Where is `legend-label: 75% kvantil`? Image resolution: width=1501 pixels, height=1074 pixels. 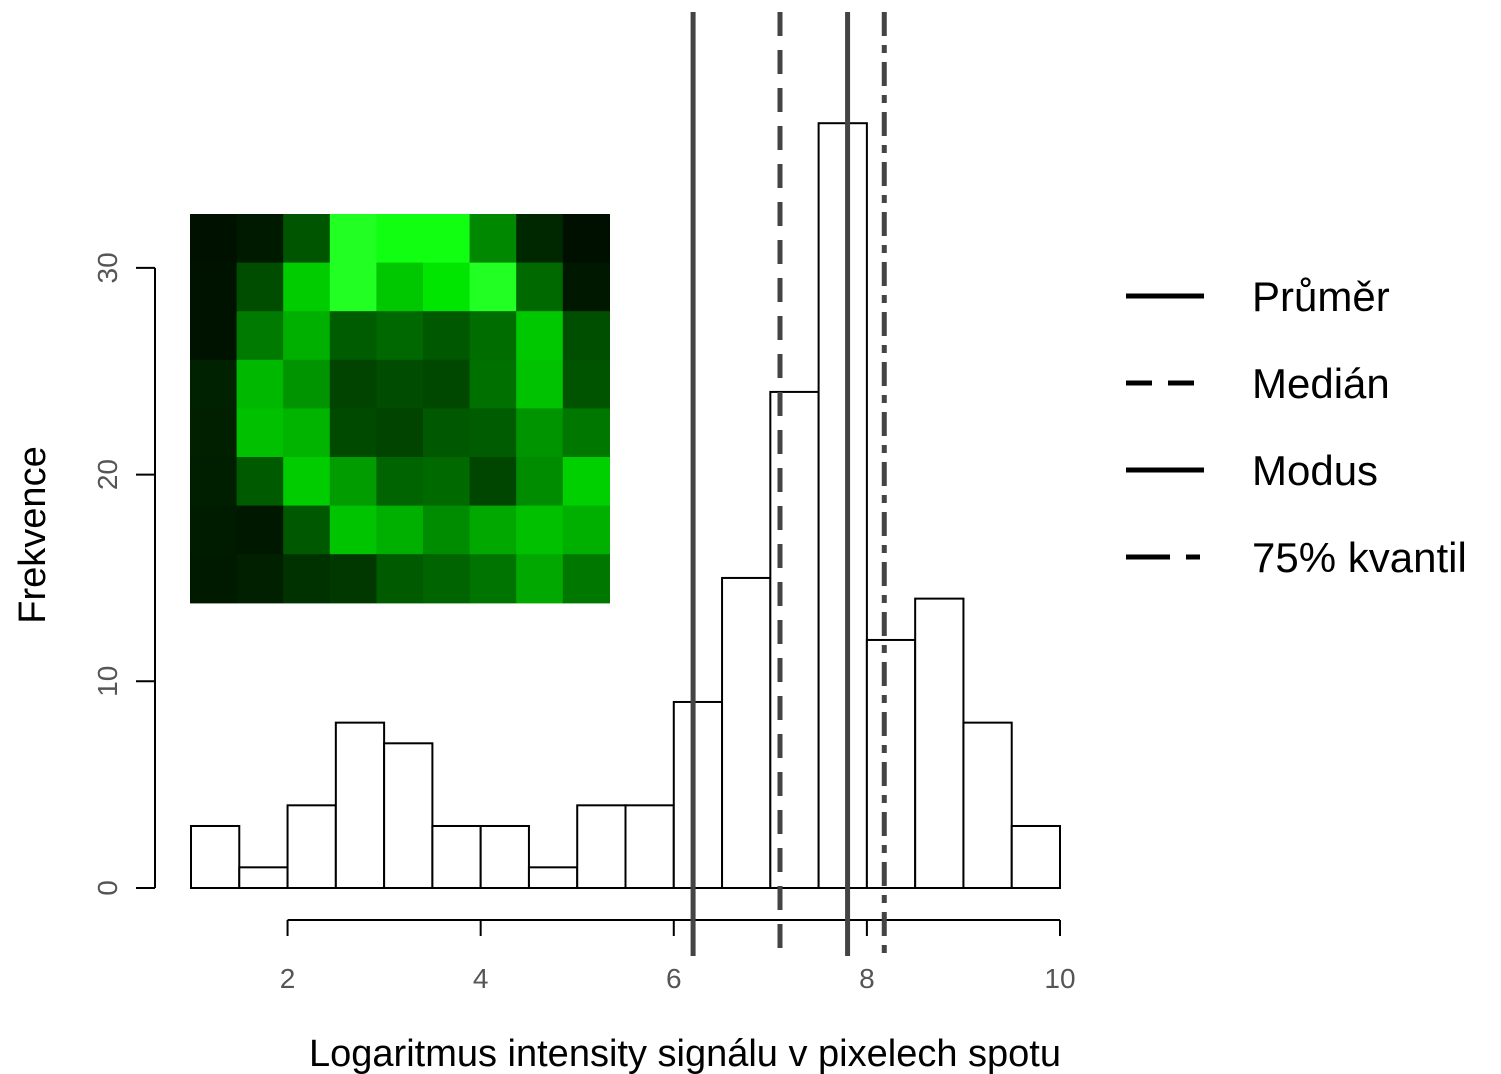
legend-label: 75% kvantil is located at coordinates (1359, 557).